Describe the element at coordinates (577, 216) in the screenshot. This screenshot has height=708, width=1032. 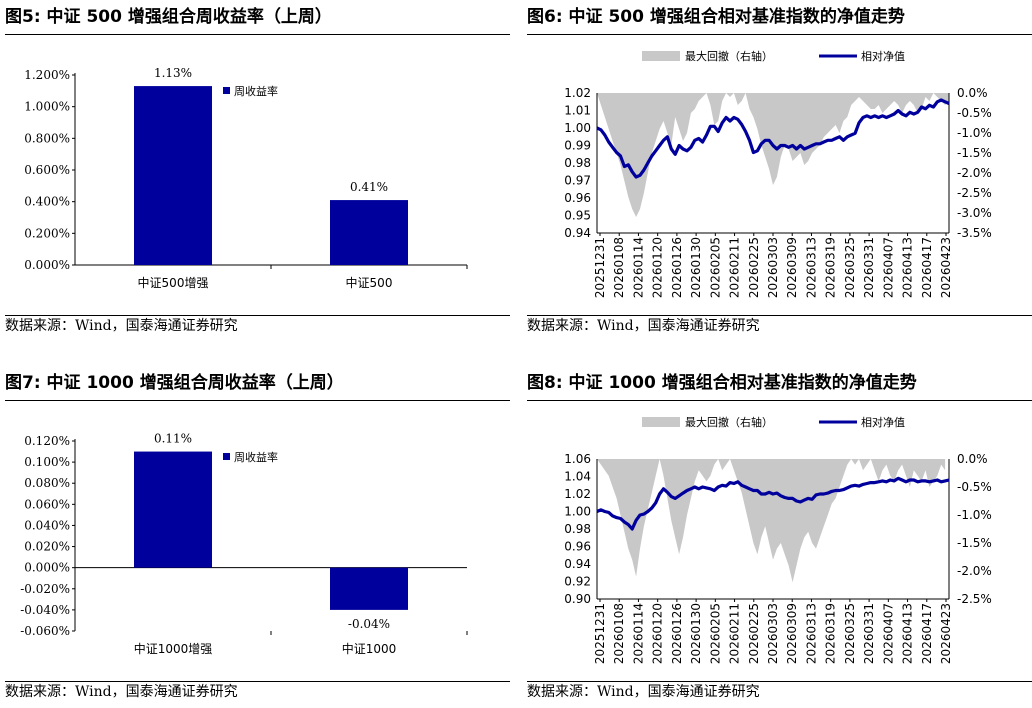
I see `y-left-tick-label: 0.95` at that location.